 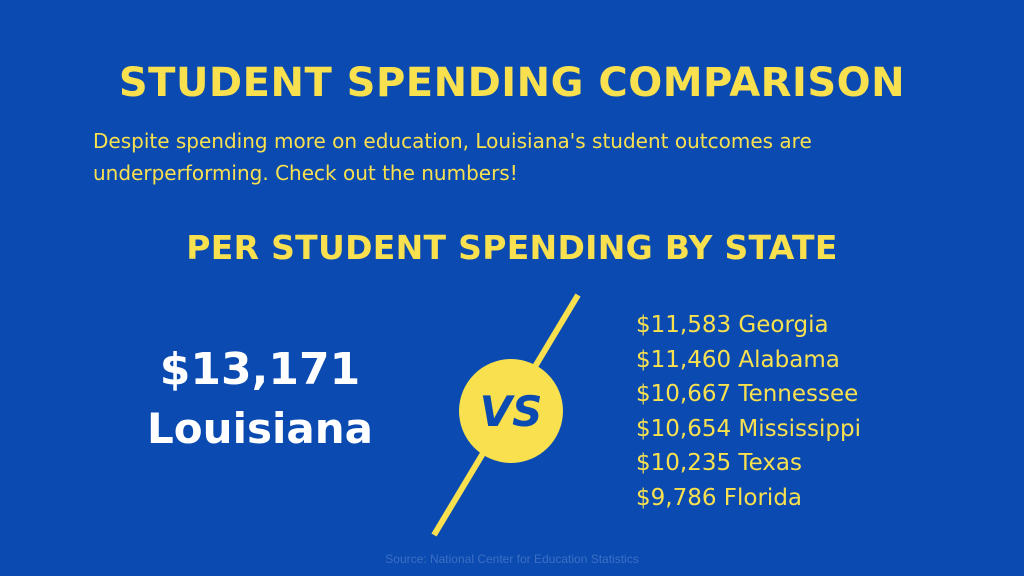 I want to click on list-item: $10,654 Mississippi, so click(x=748, y=428).